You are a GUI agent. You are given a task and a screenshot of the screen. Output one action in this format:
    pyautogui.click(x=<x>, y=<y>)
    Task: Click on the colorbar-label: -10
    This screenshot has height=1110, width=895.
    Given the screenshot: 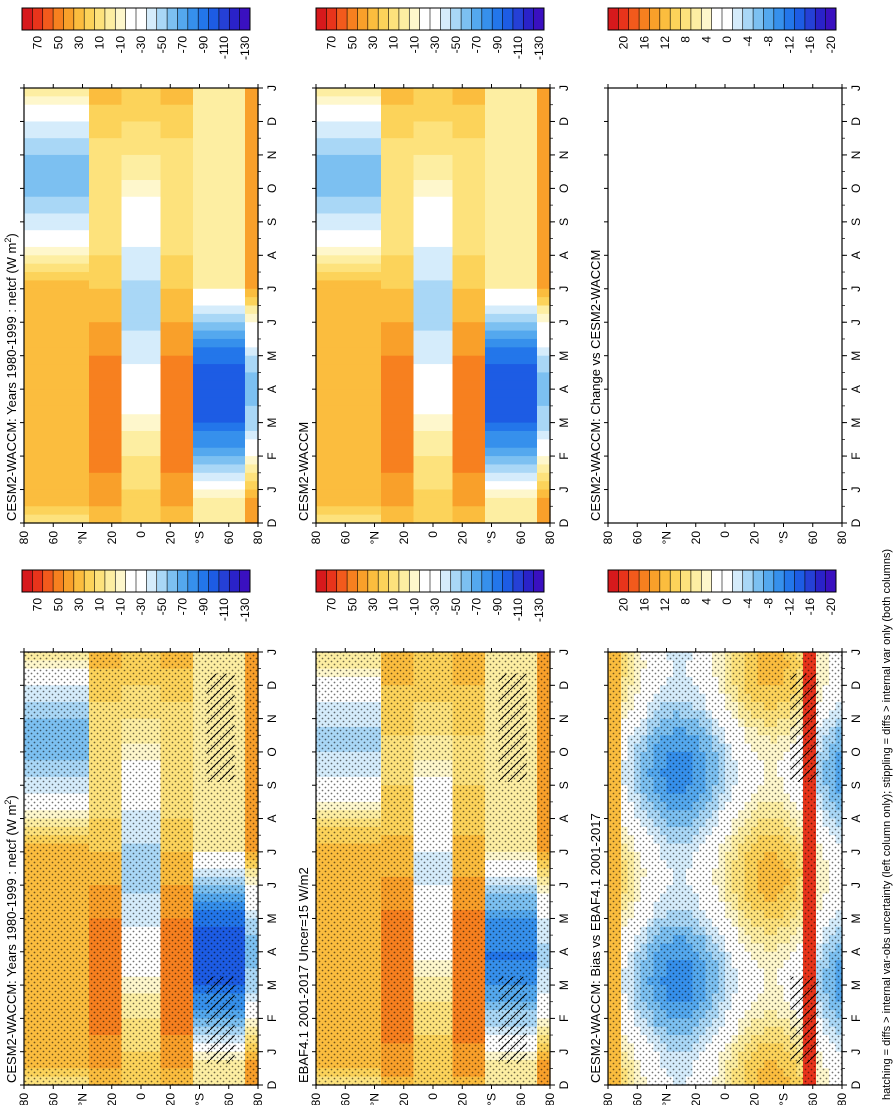 What is the action you would take?
    pyautogui.click(x=120, y=607)
    